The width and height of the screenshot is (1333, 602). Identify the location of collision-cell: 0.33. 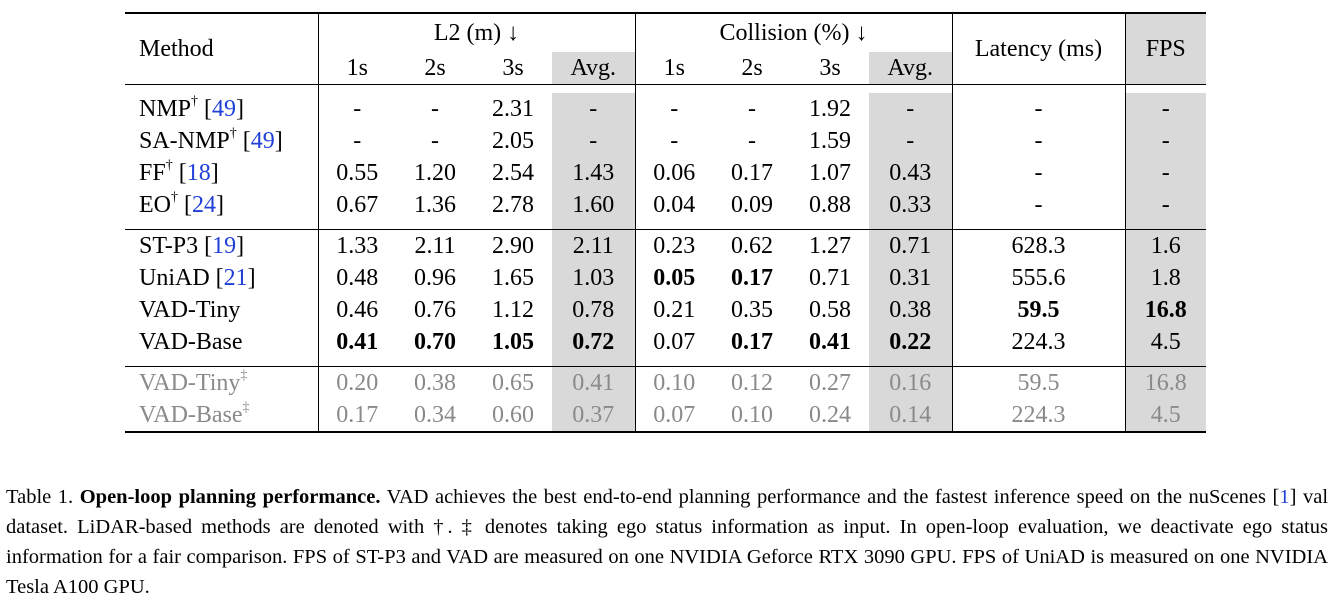
(911, 205).